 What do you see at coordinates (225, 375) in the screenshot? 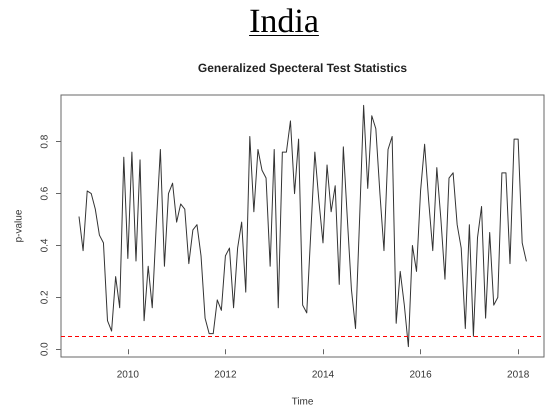
I see `x-tick-label: 2012` at bounding box center [225, 375].